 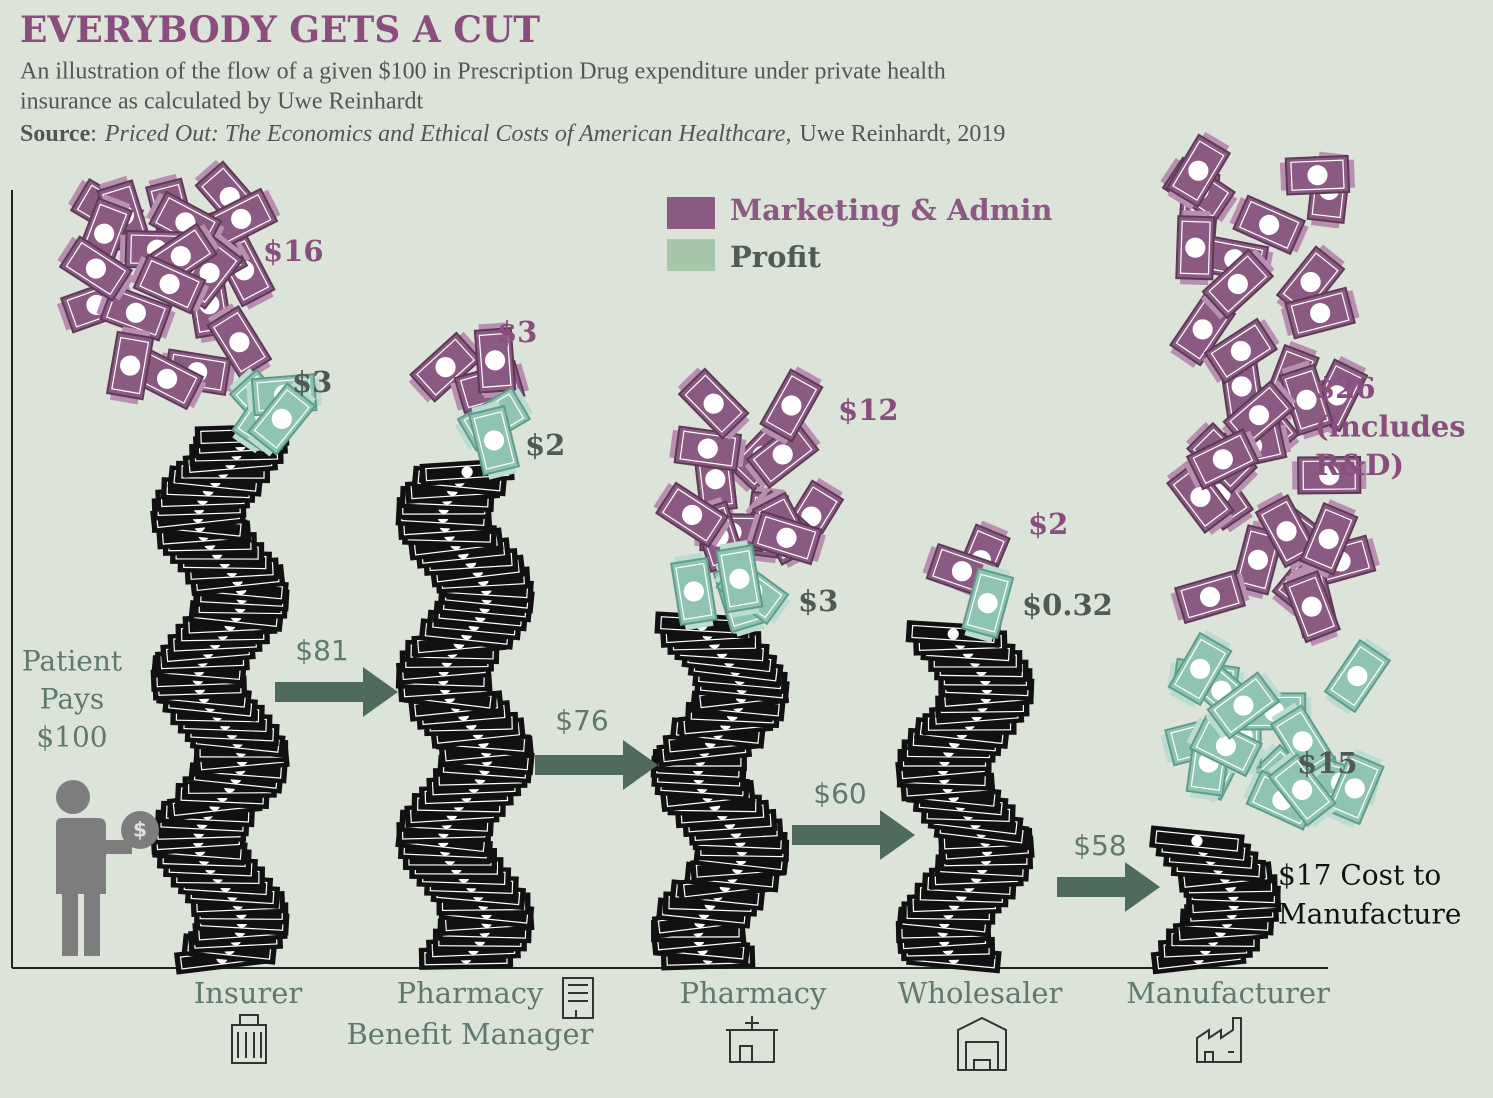 What do you see at coordinates (1067, 605) in the screenshot?
I see `profit-value: $0.32` at bounding box center [1067, 605].